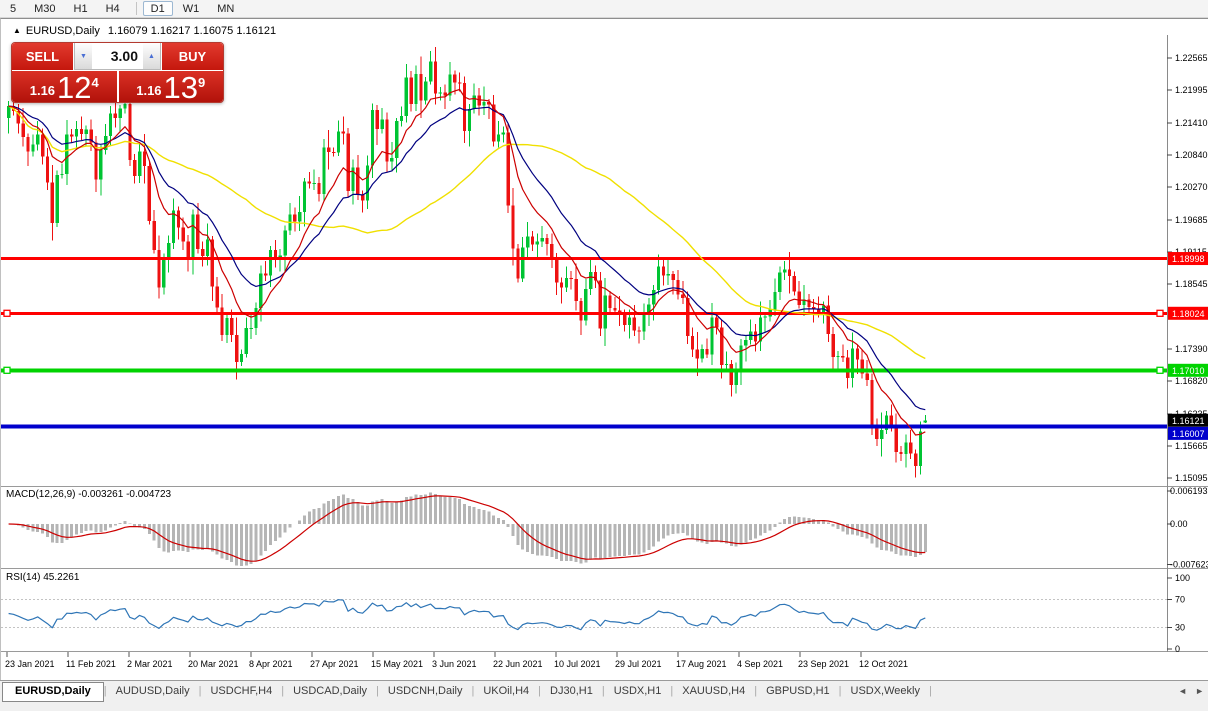  Describe the element at coordinates (584, 613) in the screenshot. I see `rsi-level-lines` at that location.